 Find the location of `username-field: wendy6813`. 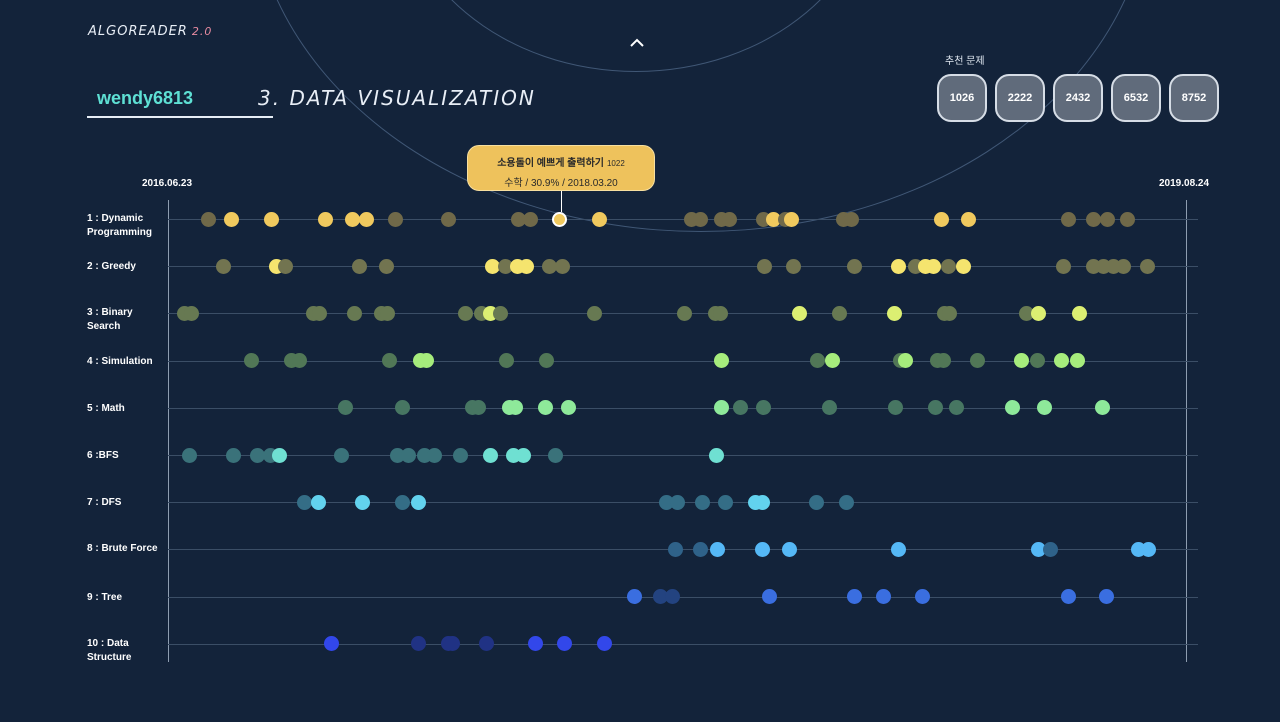

username-field: wendy6813 is located at coordinates (180, 101).